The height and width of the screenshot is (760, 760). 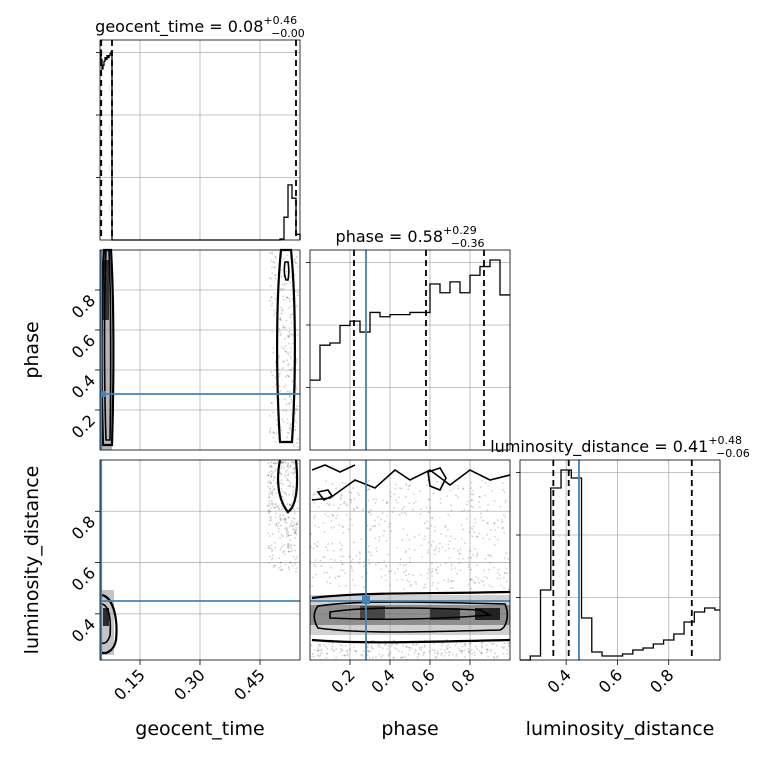 I want to click on x-tick-label: 0.8, so click(x=661, y=680).